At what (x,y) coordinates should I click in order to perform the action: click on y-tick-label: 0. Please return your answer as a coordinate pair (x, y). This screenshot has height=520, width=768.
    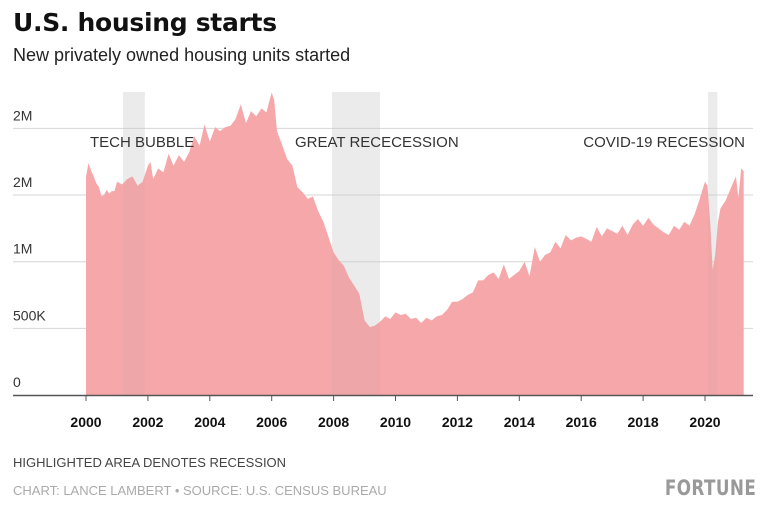
    Looking at the image, I should click on (17, 382).